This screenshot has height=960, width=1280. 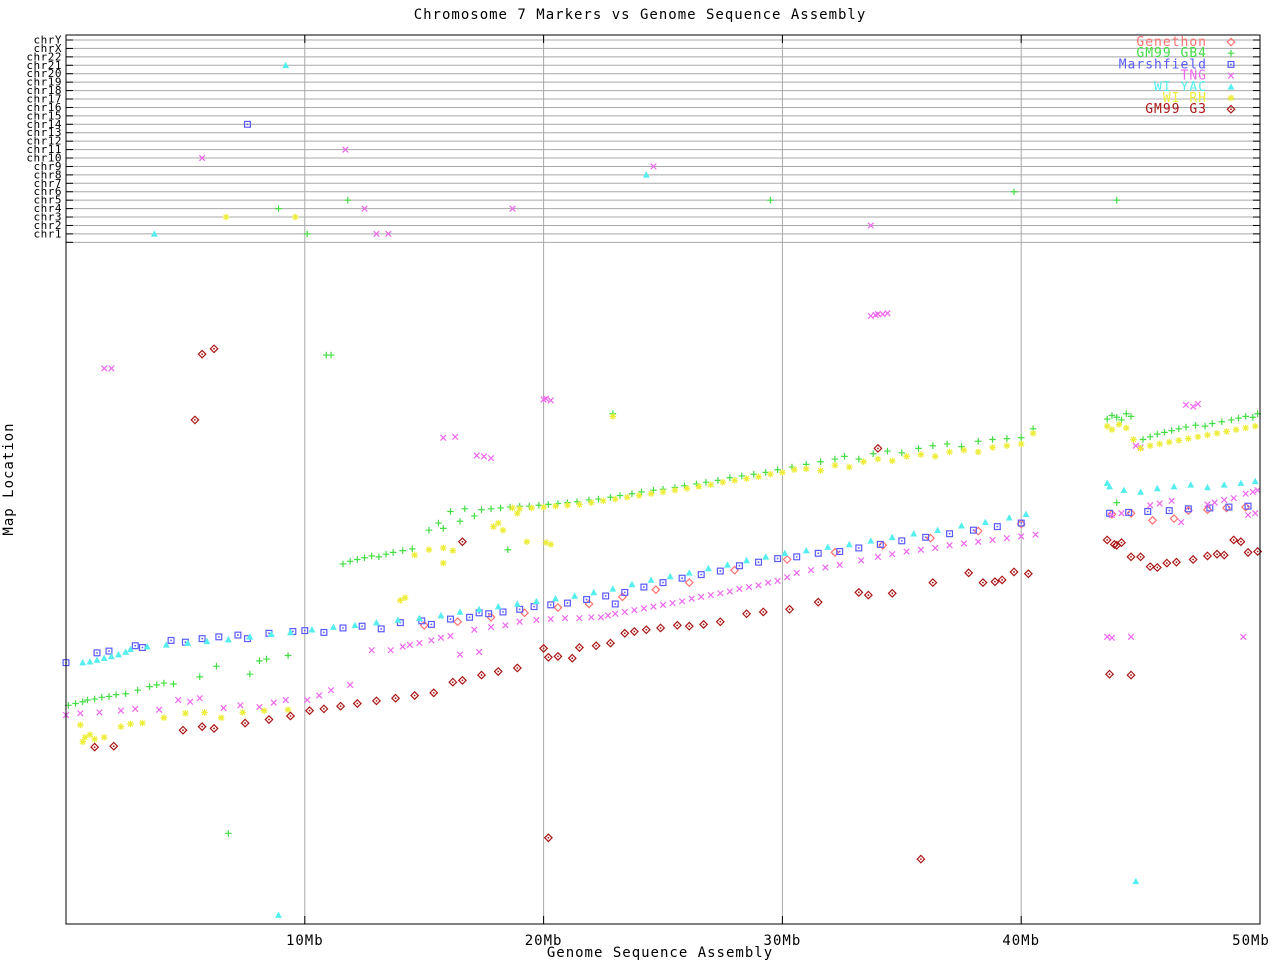 I want to click on chromosome-label-chr10: chr10, so click(x=44, y=158).